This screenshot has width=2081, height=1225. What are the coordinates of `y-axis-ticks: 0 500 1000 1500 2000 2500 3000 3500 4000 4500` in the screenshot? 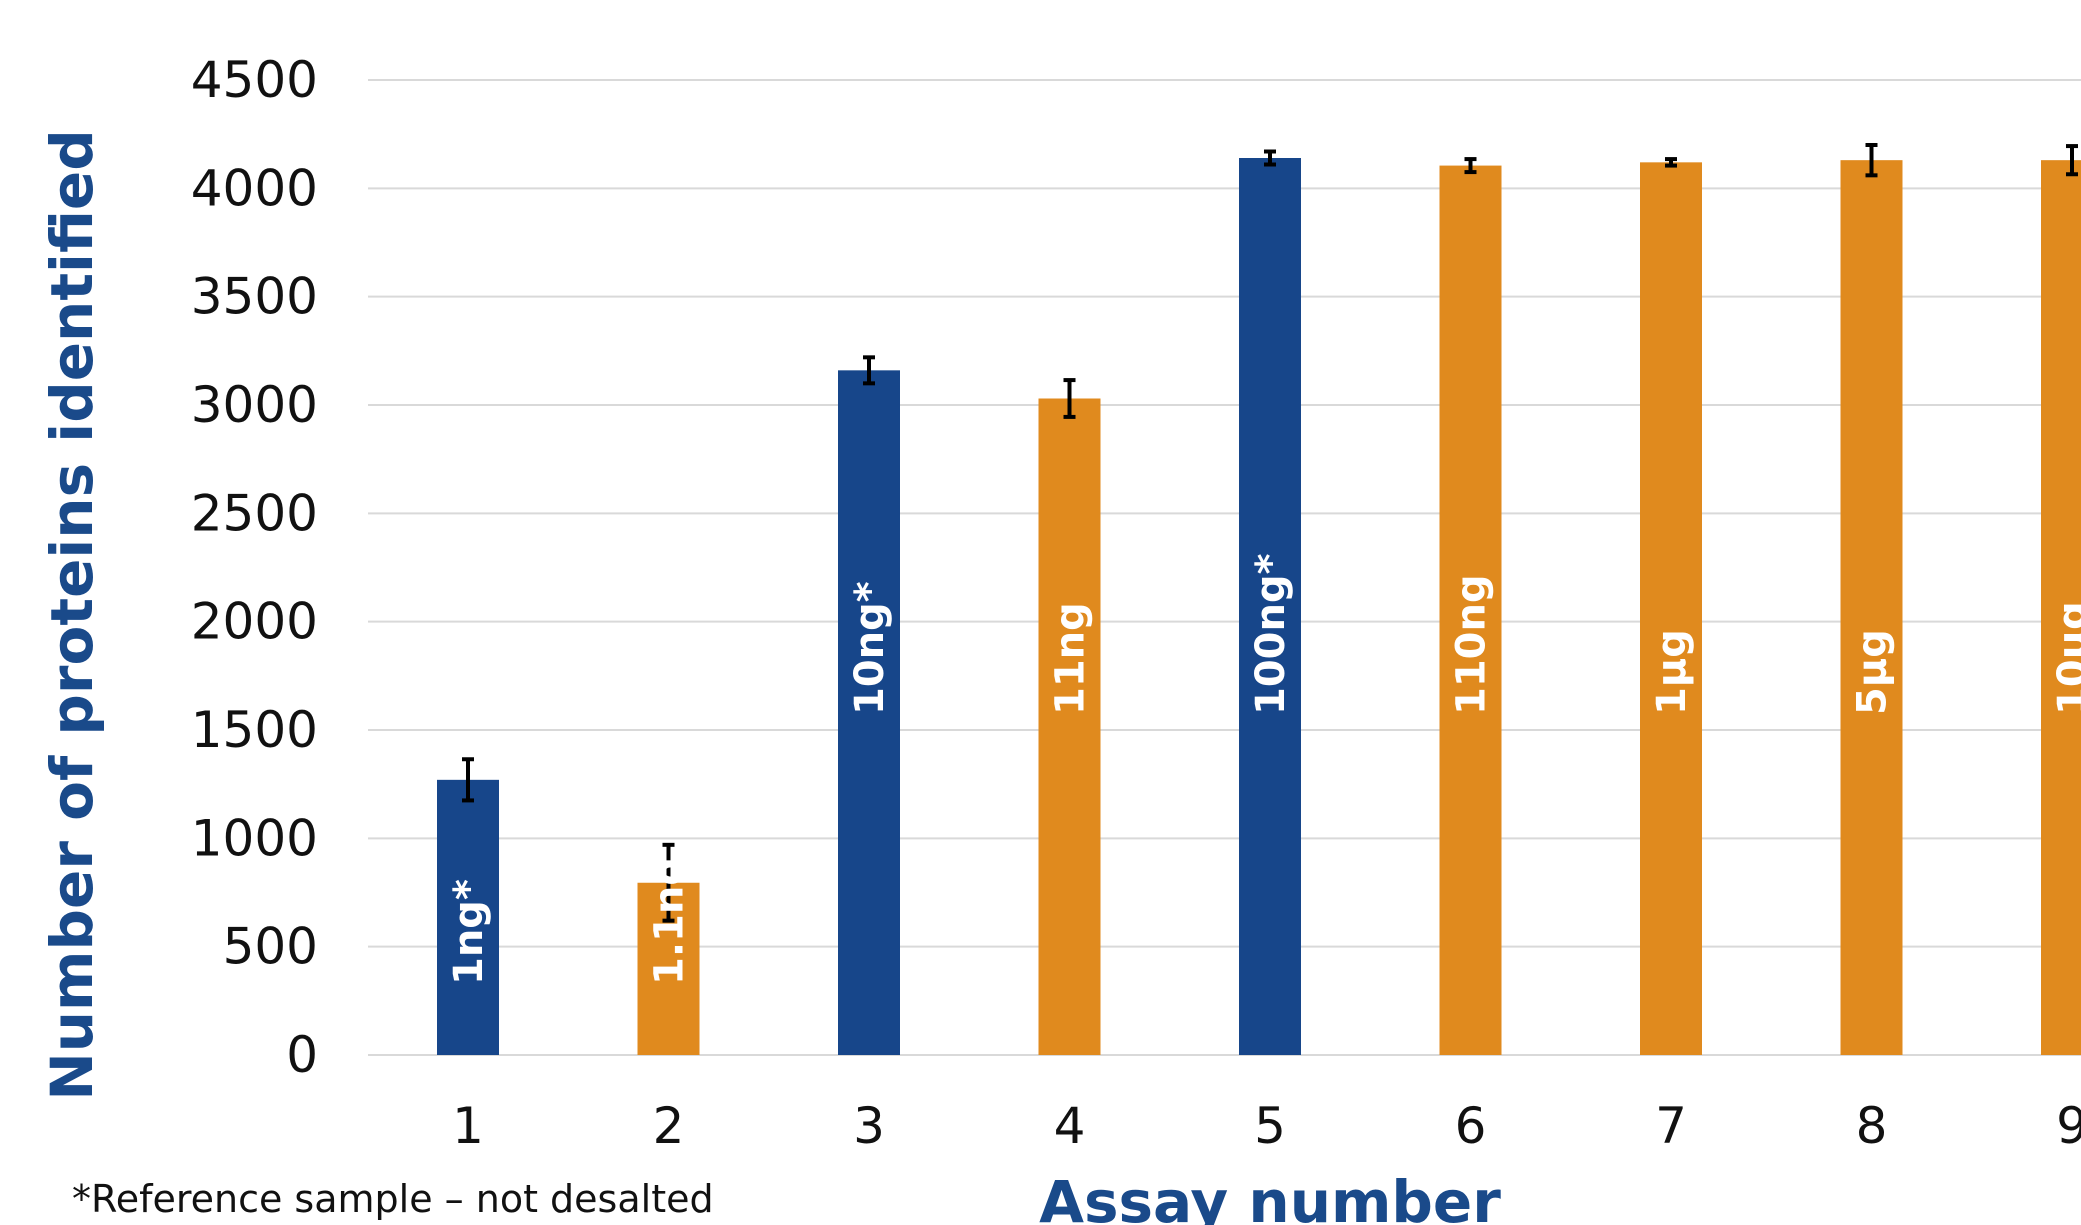 It's located at (254, 567).